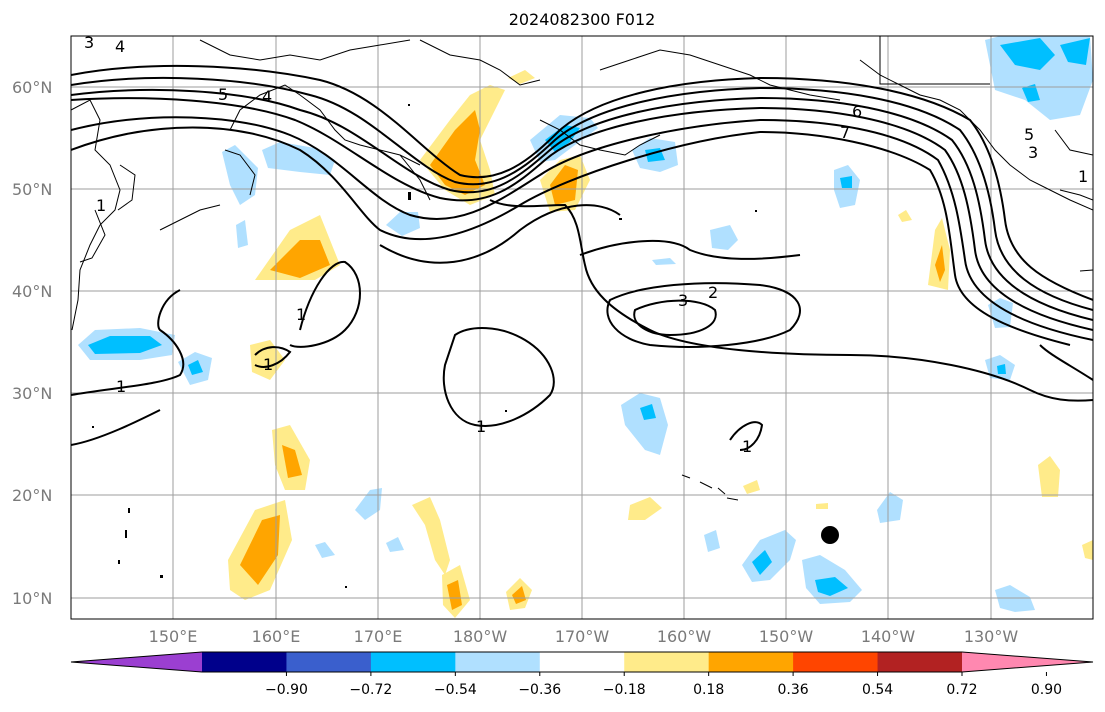 The image size is (1105, 712). What do you see at coordinates (136, 662) in the screenshot?
I see `colorbar-extend-low` at bounding box center [136, 662].